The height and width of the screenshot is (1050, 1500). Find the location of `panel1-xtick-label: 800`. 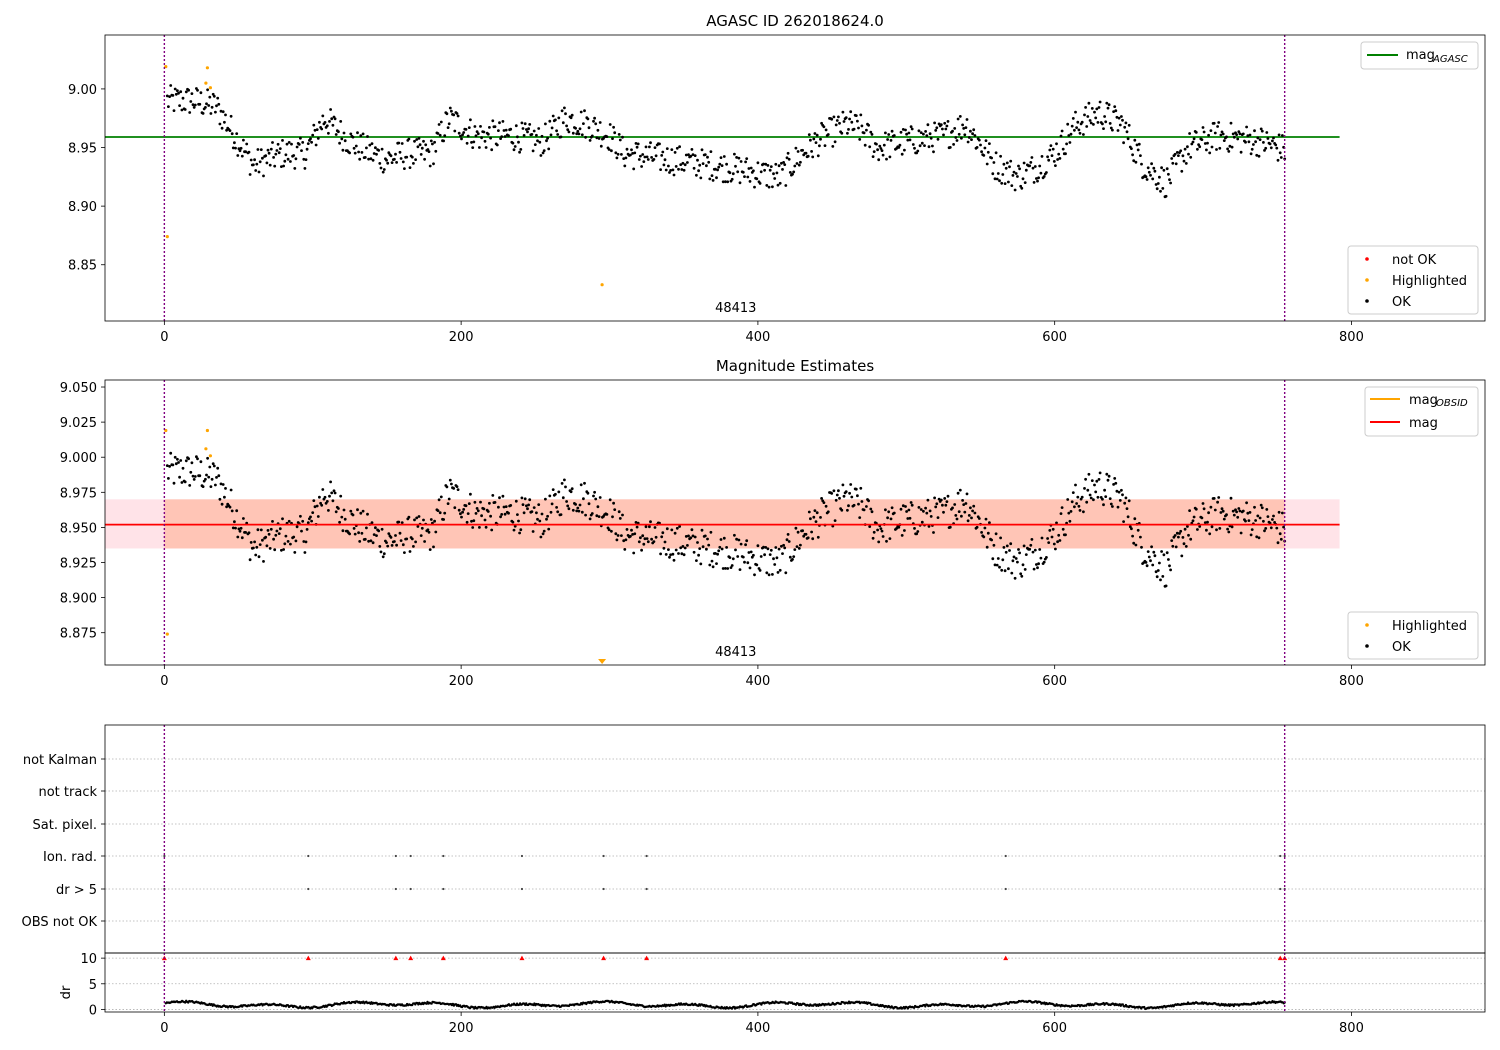

panel1-xtick-label: 800 is located at coordinates (1351, 337).